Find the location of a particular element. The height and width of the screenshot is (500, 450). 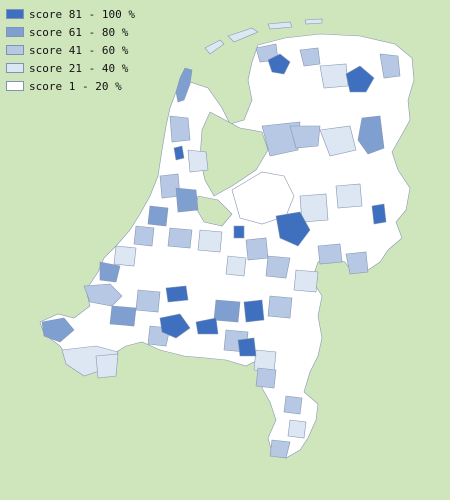

legend-label: score 61 - 80 % is located at coordinates (79, 32).